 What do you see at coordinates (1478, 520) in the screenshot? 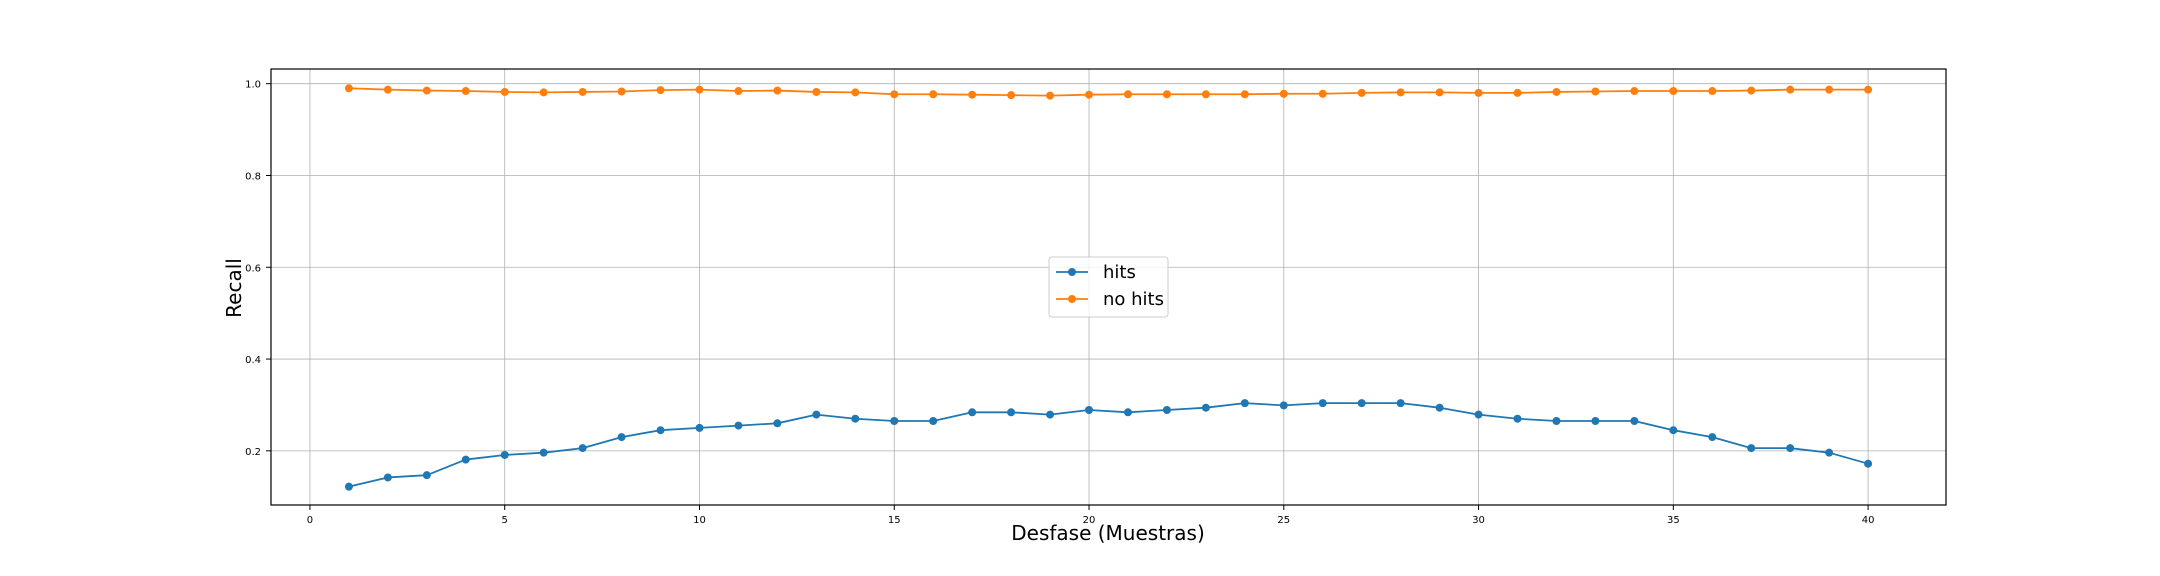
I see `x-tick-label: 30` at bounding box center [1478, 520].